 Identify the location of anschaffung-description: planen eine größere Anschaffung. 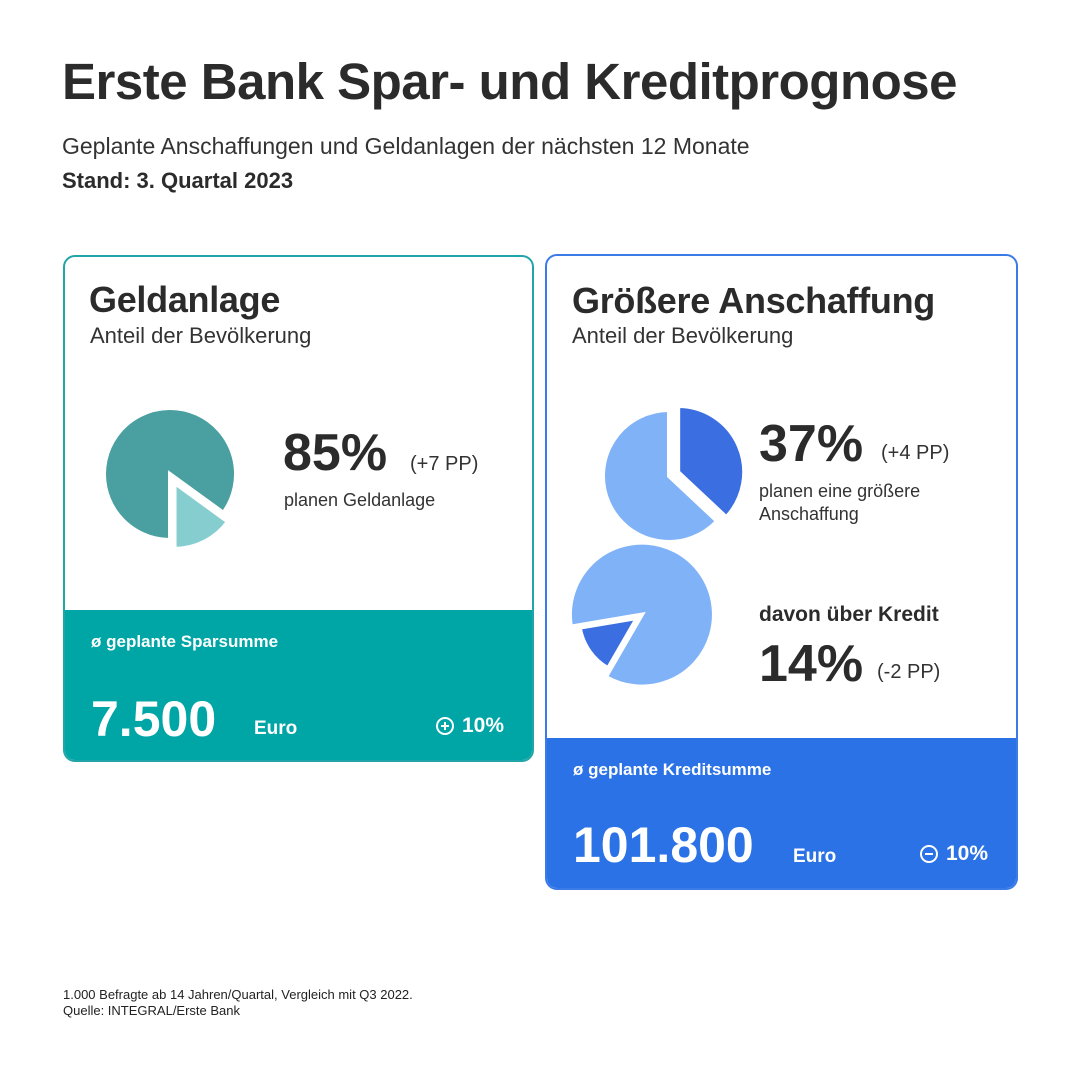
(839, 503).